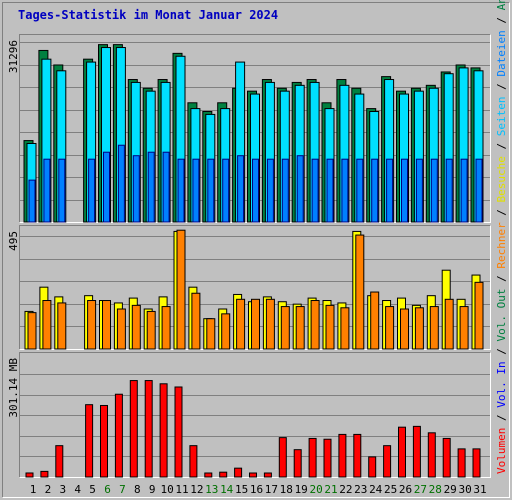 The width and height of the screenshot is (512, 500). I want to click on x-tick-label-1: 1, so click(33, 489).